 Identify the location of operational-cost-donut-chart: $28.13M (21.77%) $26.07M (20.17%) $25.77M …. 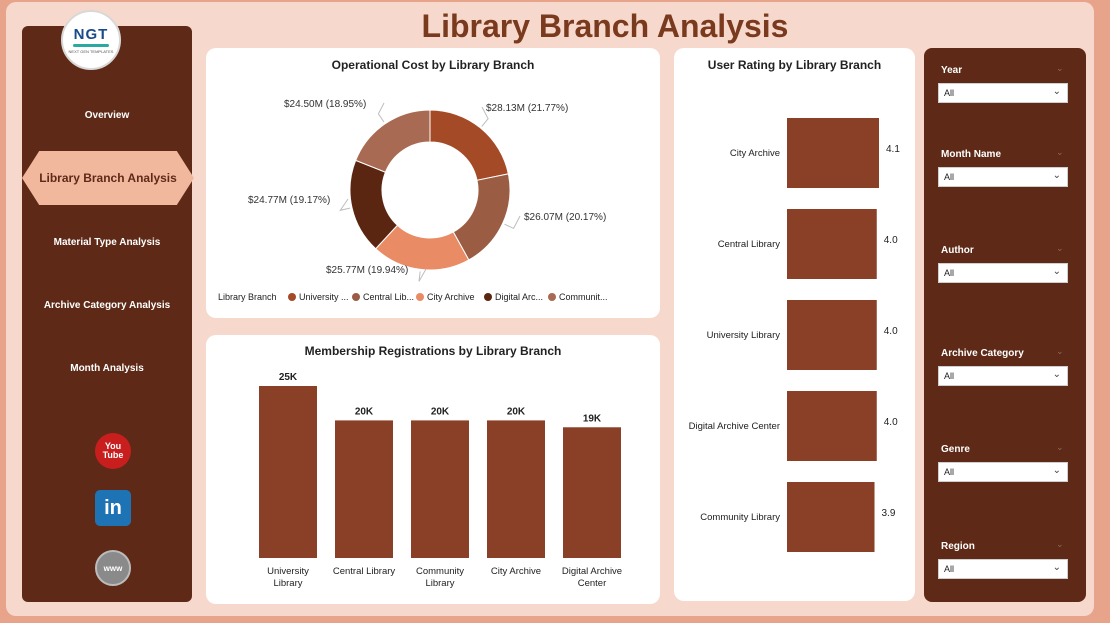
(413, 200).